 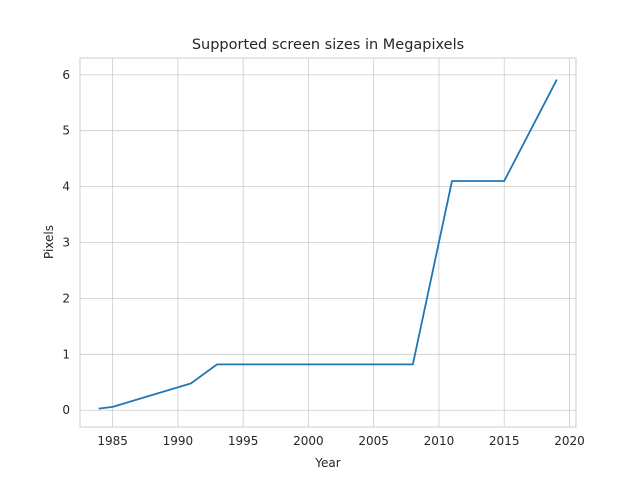 I want to click on x-axis-ticks: 1985 1990 1995 2000 2005 2010 2015 2020, so click(x=340, y=441).